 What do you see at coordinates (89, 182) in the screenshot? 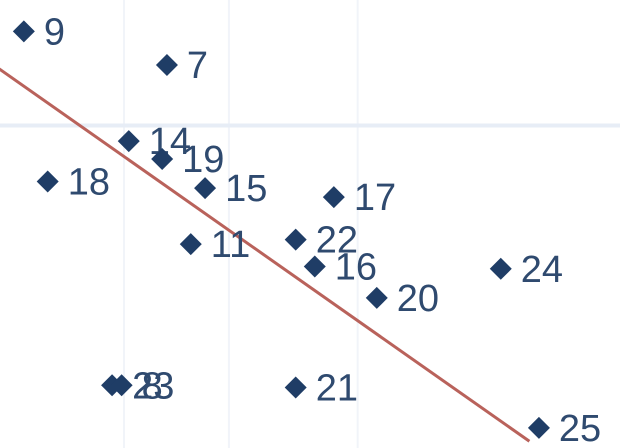
I see `point-label: 18` at bounding box center [89, 182].